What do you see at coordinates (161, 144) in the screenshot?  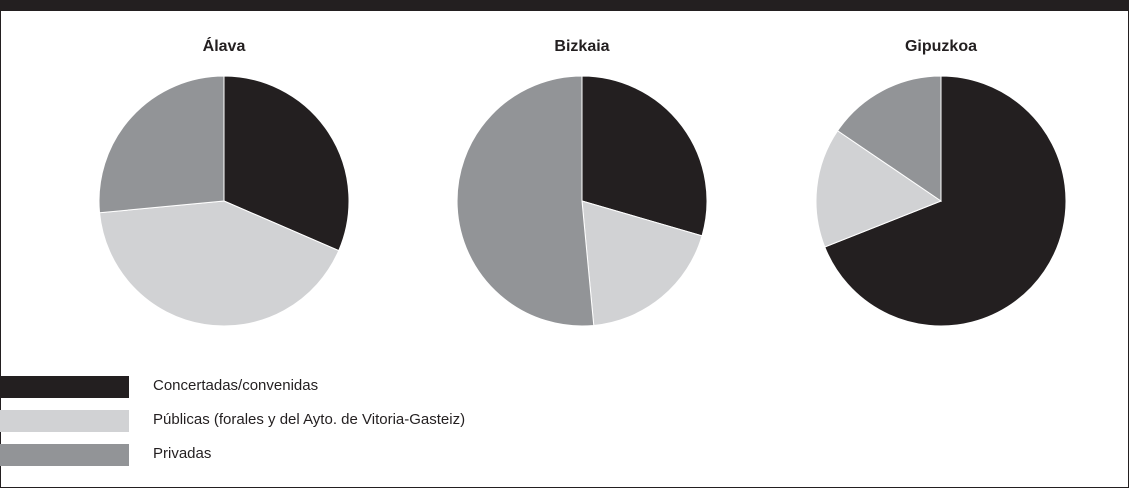 I see `pie-slice-alava-privadas` at bounding box center [161, 144].